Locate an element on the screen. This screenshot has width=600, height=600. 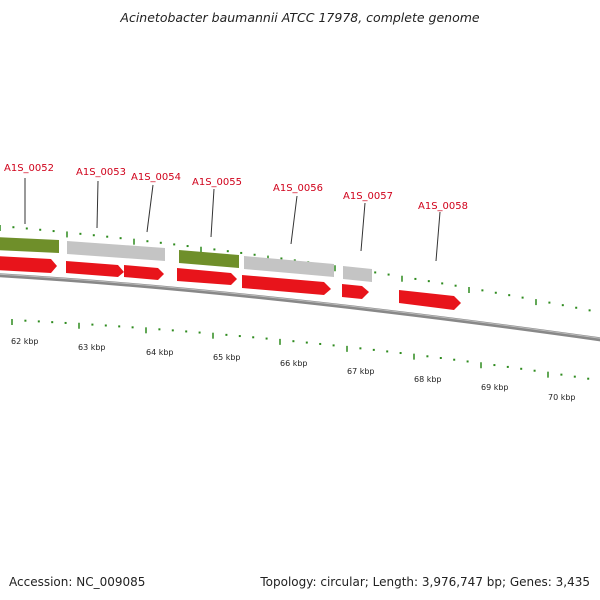
genome-backbone-highlight is located at coordinates (300, 306).